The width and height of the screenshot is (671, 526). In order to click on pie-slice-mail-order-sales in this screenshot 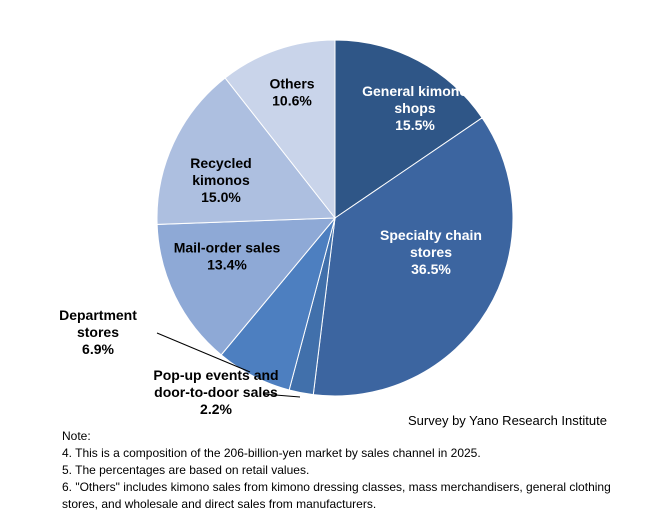, I will do `click(246, 286)`.